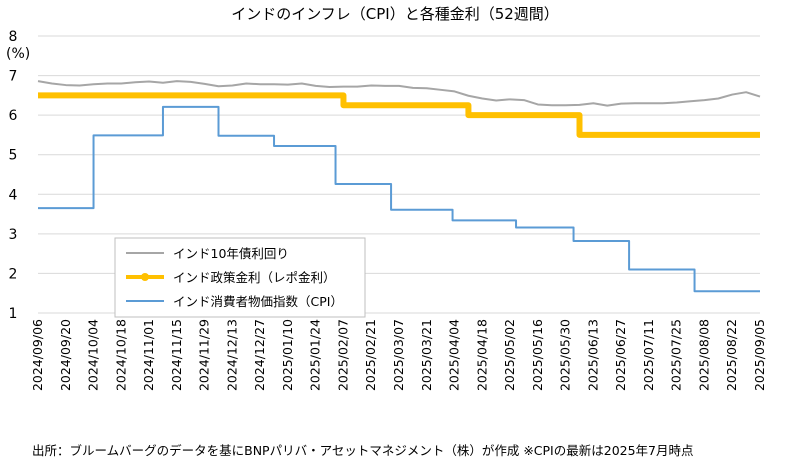  Describe the element at coordinates (426, 355) in the screenshot. I see `x-tick-label: 2025/03/21` at that location.